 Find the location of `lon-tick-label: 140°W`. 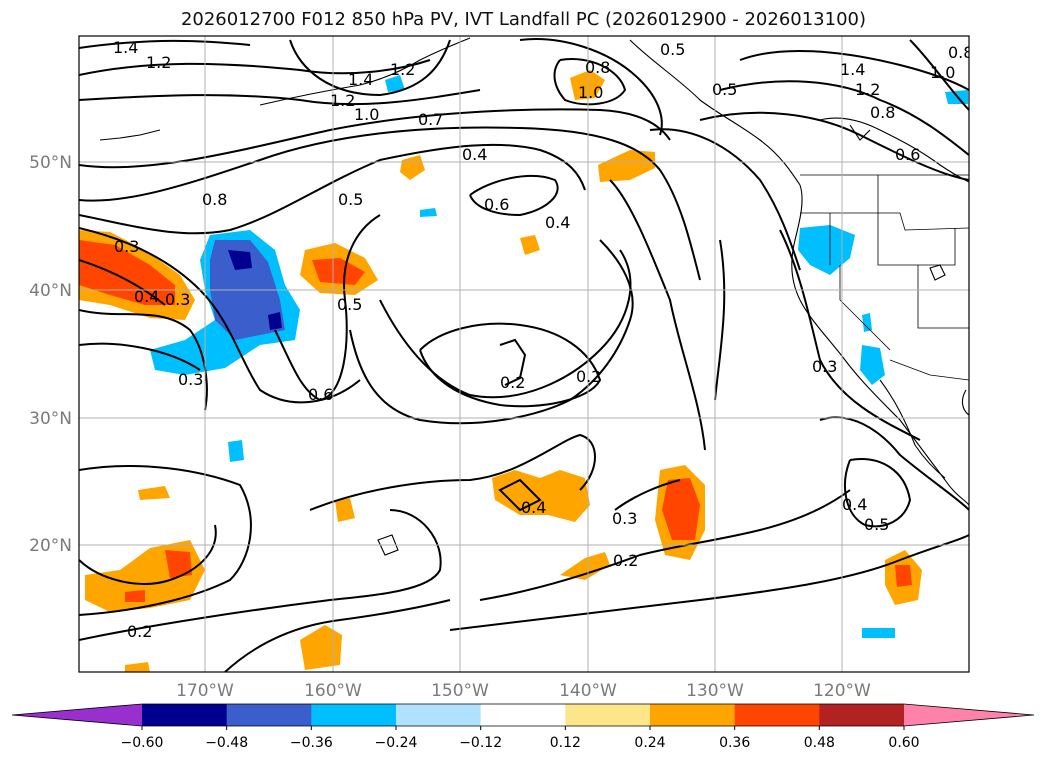

lon-tick-label: 140°W is located at coordinates (588, 691).